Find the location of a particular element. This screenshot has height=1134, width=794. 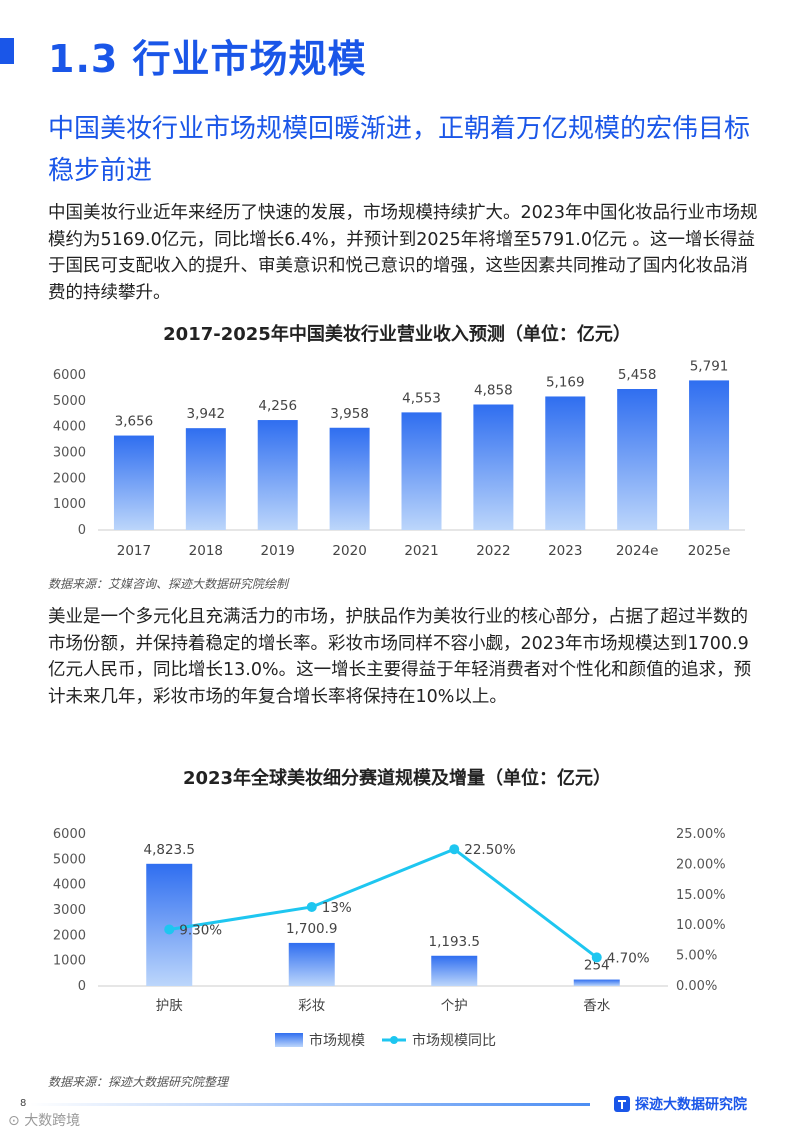

x-tick-label: 香水 is located at coordinates (597, 1006).